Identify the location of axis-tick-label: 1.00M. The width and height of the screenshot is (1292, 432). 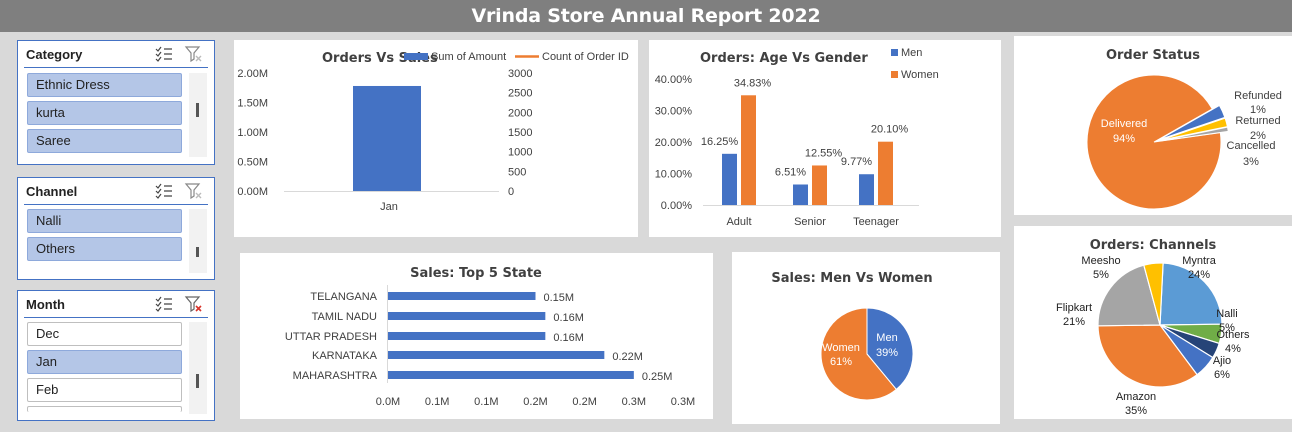
(252, 133).